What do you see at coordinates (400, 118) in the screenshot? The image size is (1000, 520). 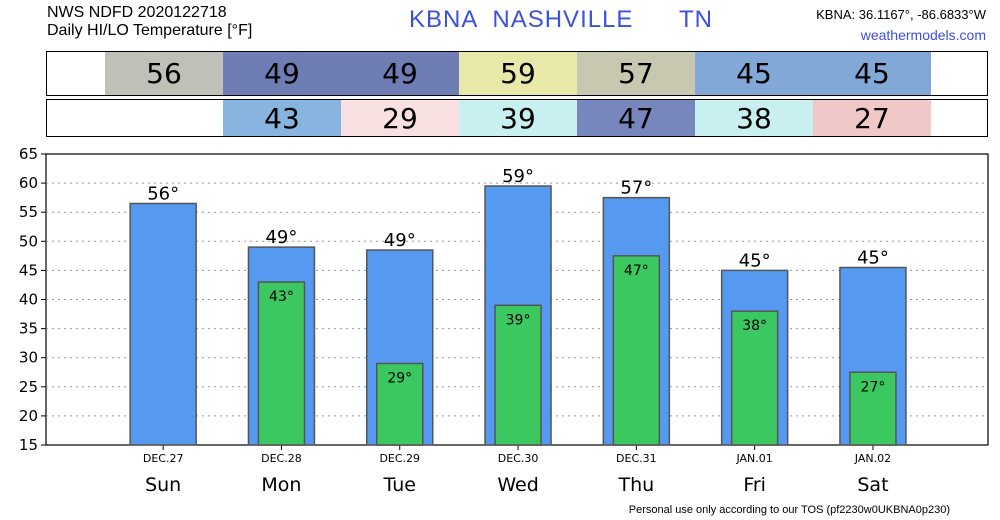 I see `lo-cell: 29` at bounding box center [400, 118].